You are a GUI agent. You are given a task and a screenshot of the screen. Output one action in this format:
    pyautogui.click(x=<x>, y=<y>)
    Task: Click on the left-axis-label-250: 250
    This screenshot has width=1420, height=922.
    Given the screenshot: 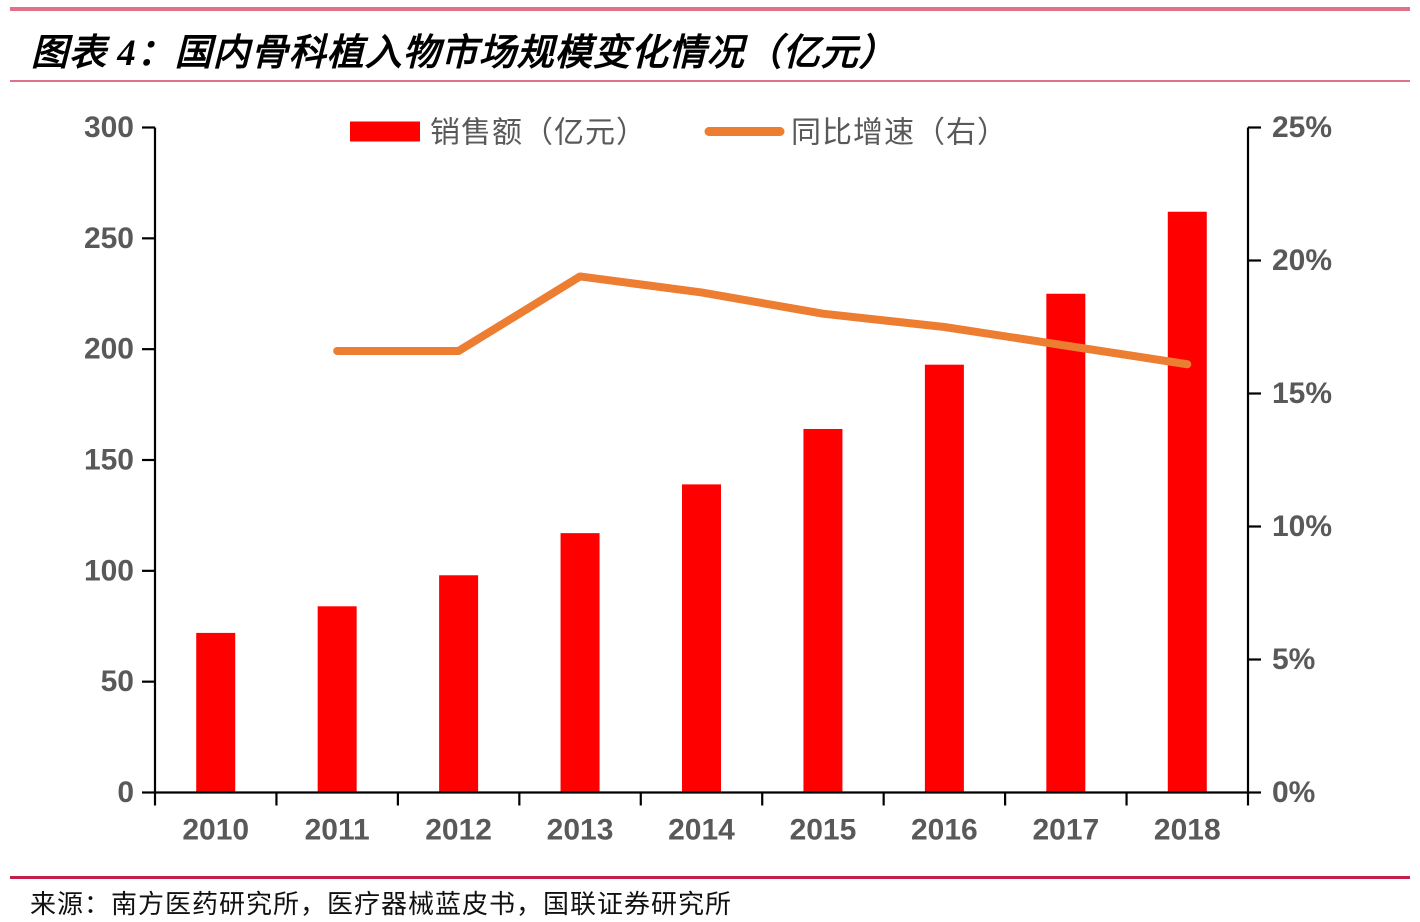 What is the action you would take?
    pyautogui.click(x=109, y=238)
    